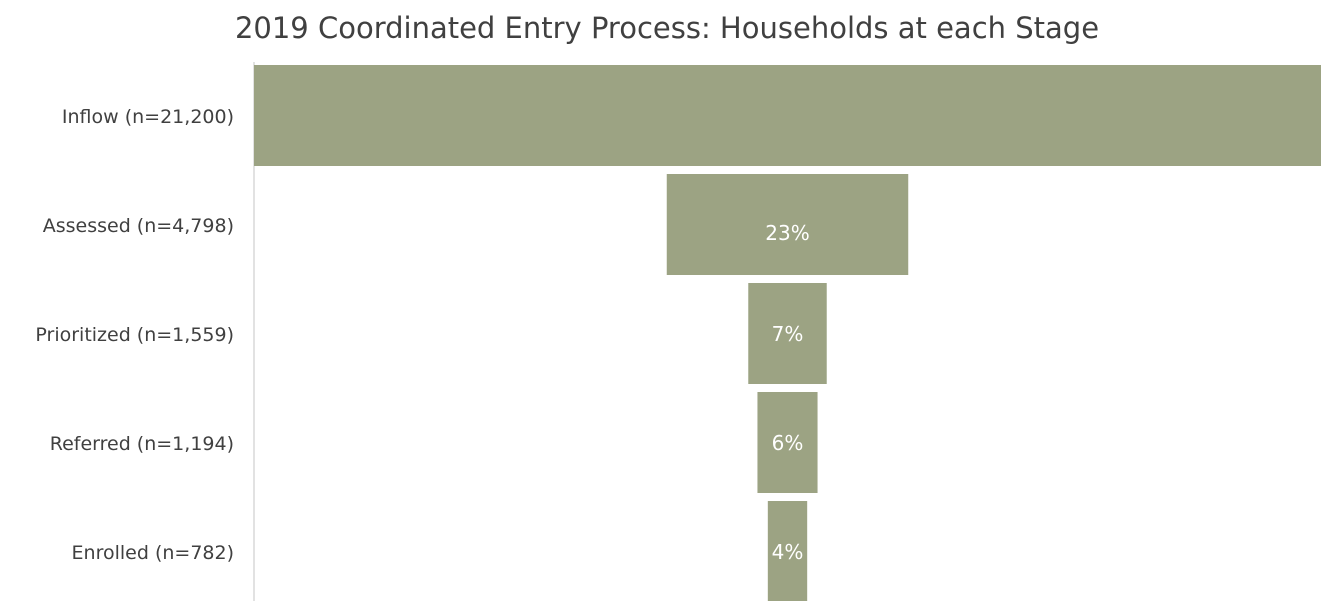 This screenshot has width=1321, height=601. I want to click on share-label: 4%, so click(788, 552).